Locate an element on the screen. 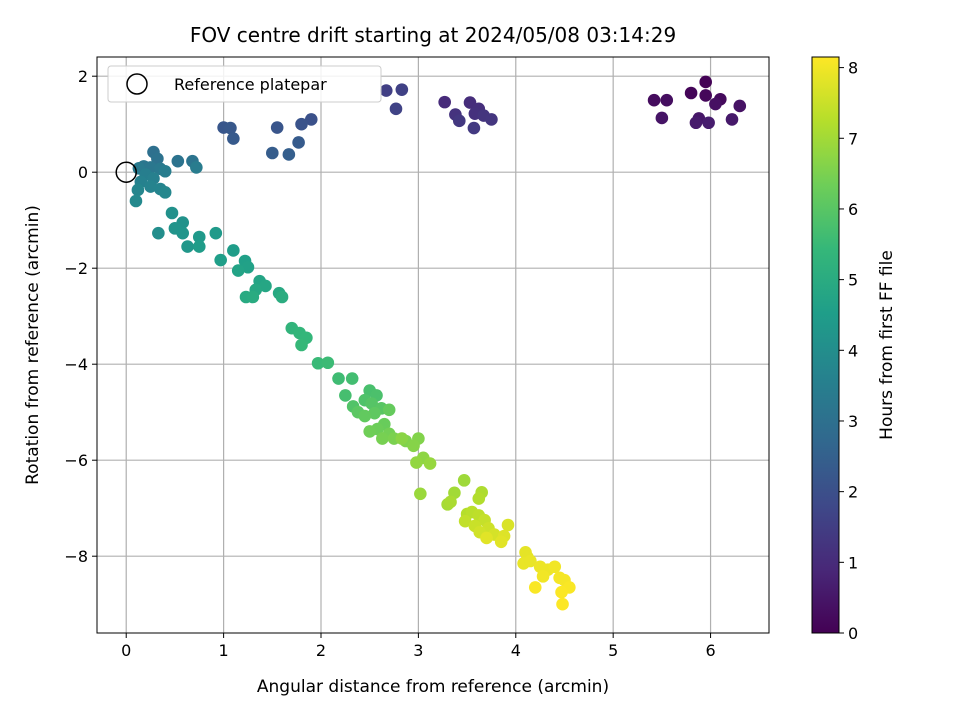 The height and width of the screenshot is (720, 960). colorbar-ticks: 0 1 2 3 4 5 6 7 8 is located at coordinates (848, 351).